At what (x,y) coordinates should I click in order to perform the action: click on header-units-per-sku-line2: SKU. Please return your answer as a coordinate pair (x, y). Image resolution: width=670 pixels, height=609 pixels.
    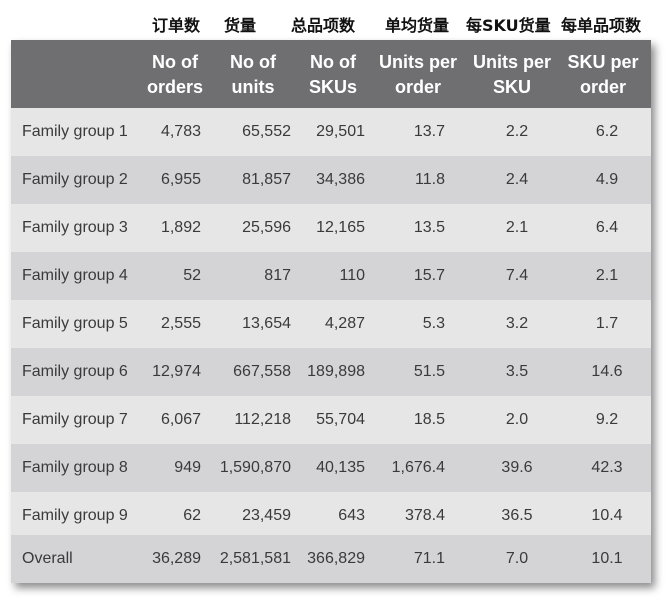
    Looking at the image, I should click on (511, 87).